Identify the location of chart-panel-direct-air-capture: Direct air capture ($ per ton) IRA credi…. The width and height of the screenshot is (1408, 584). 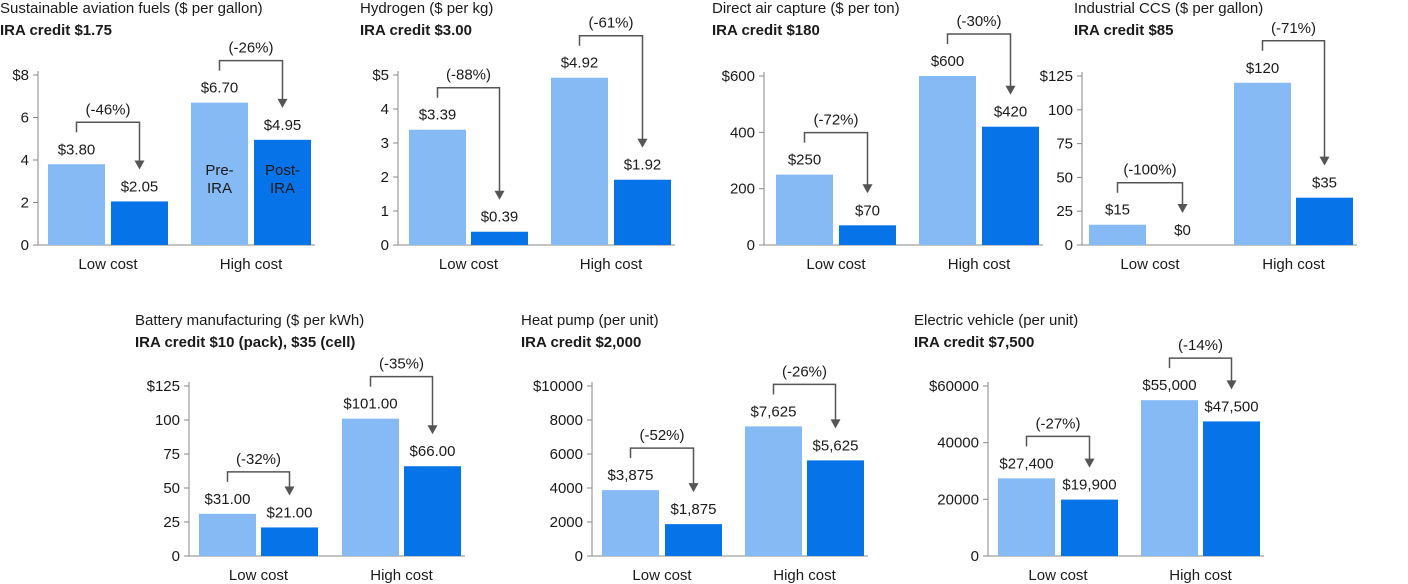
(887, 145).